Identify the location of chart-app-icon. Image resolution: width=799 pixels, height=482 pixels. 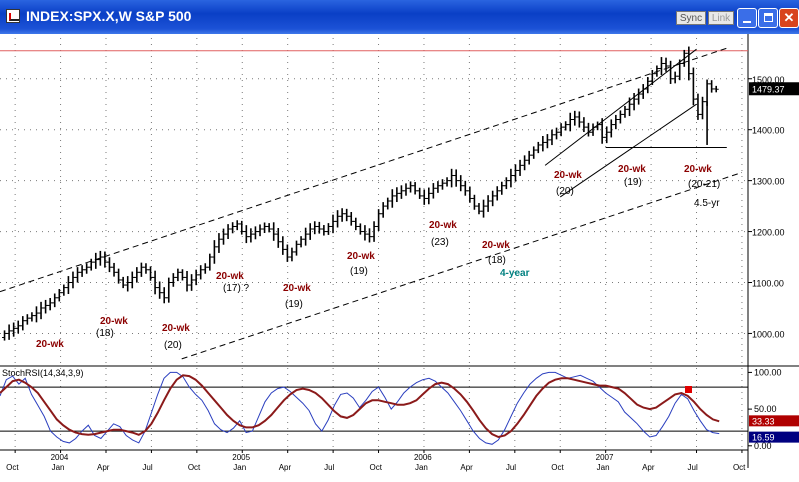
(13, 16).